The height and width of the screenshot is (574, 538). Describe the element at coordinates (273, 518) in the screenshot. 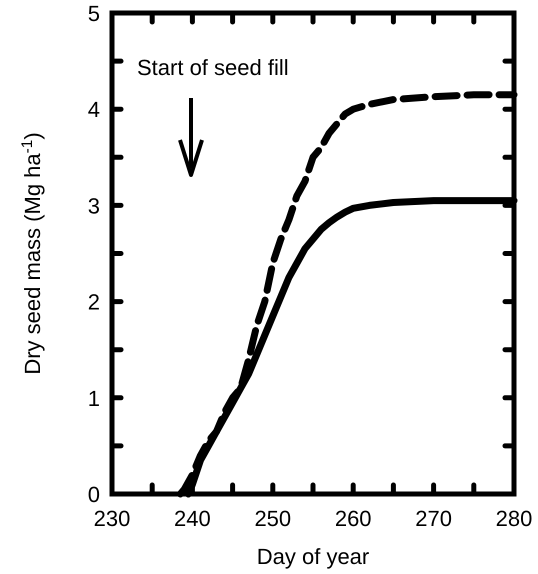

I see `x-tick-label: 250` at that location.